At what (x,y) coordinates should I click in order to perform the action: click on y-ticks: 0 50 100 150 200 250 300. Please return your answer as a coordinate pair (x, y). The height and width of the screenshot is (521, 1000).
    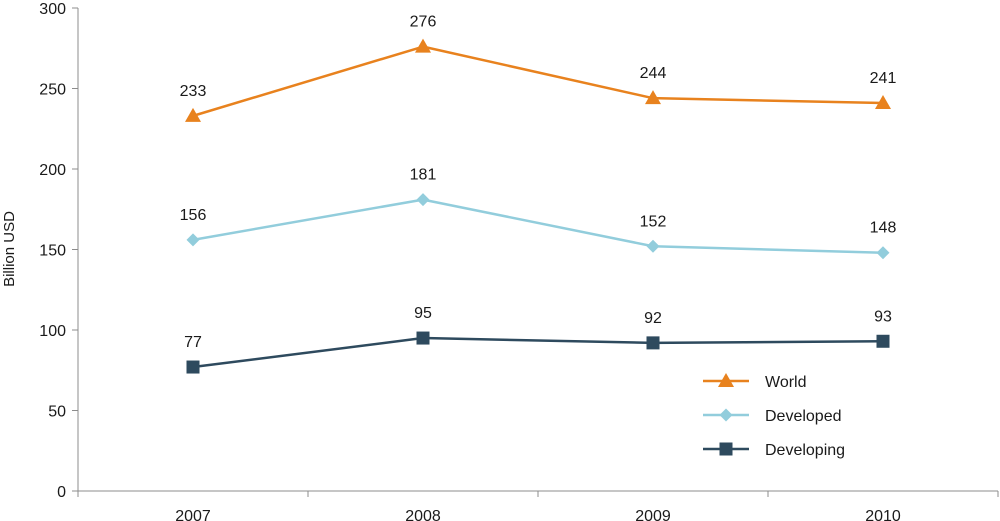
    Looking at the image, I should click on (58, 251).